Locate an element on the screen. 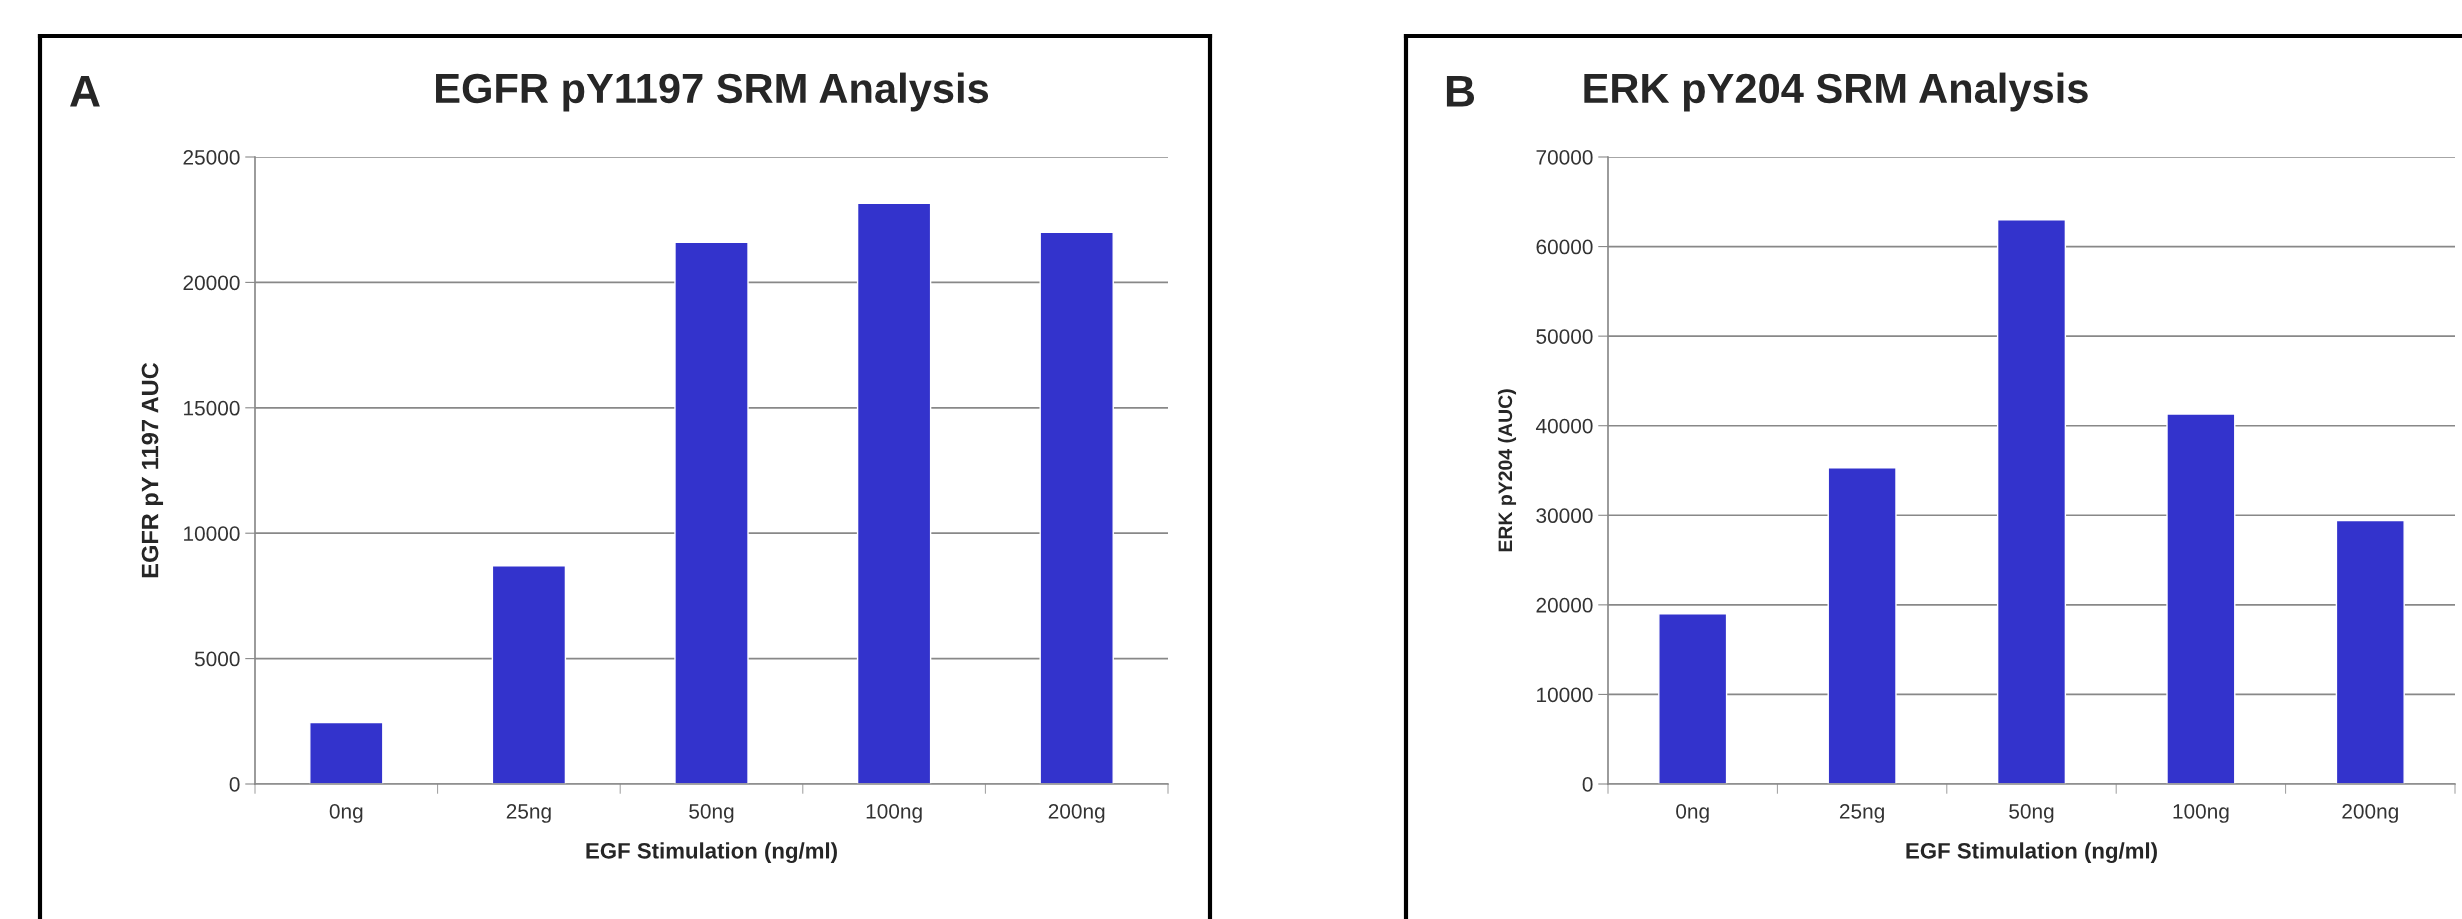 The height and width of the screenshot is (919, 2462). y-tick-label: 50000 is located at coordinates (1564, 336).